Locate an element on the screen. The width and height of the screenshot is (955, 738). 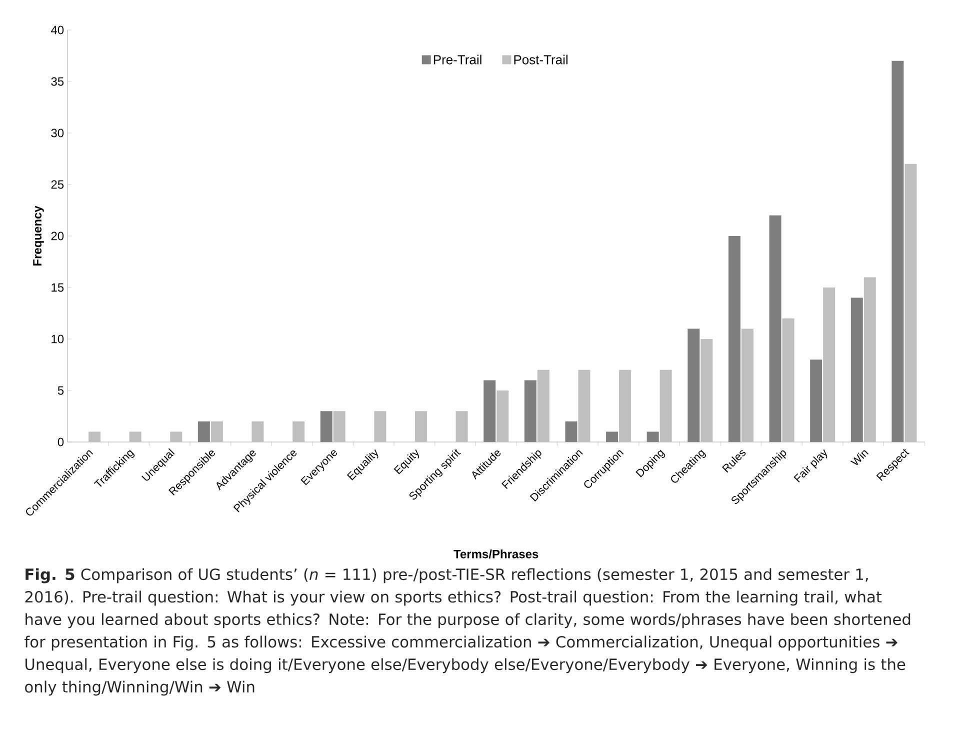
y-tick-label: 30 is located at coordinates (57, 133).